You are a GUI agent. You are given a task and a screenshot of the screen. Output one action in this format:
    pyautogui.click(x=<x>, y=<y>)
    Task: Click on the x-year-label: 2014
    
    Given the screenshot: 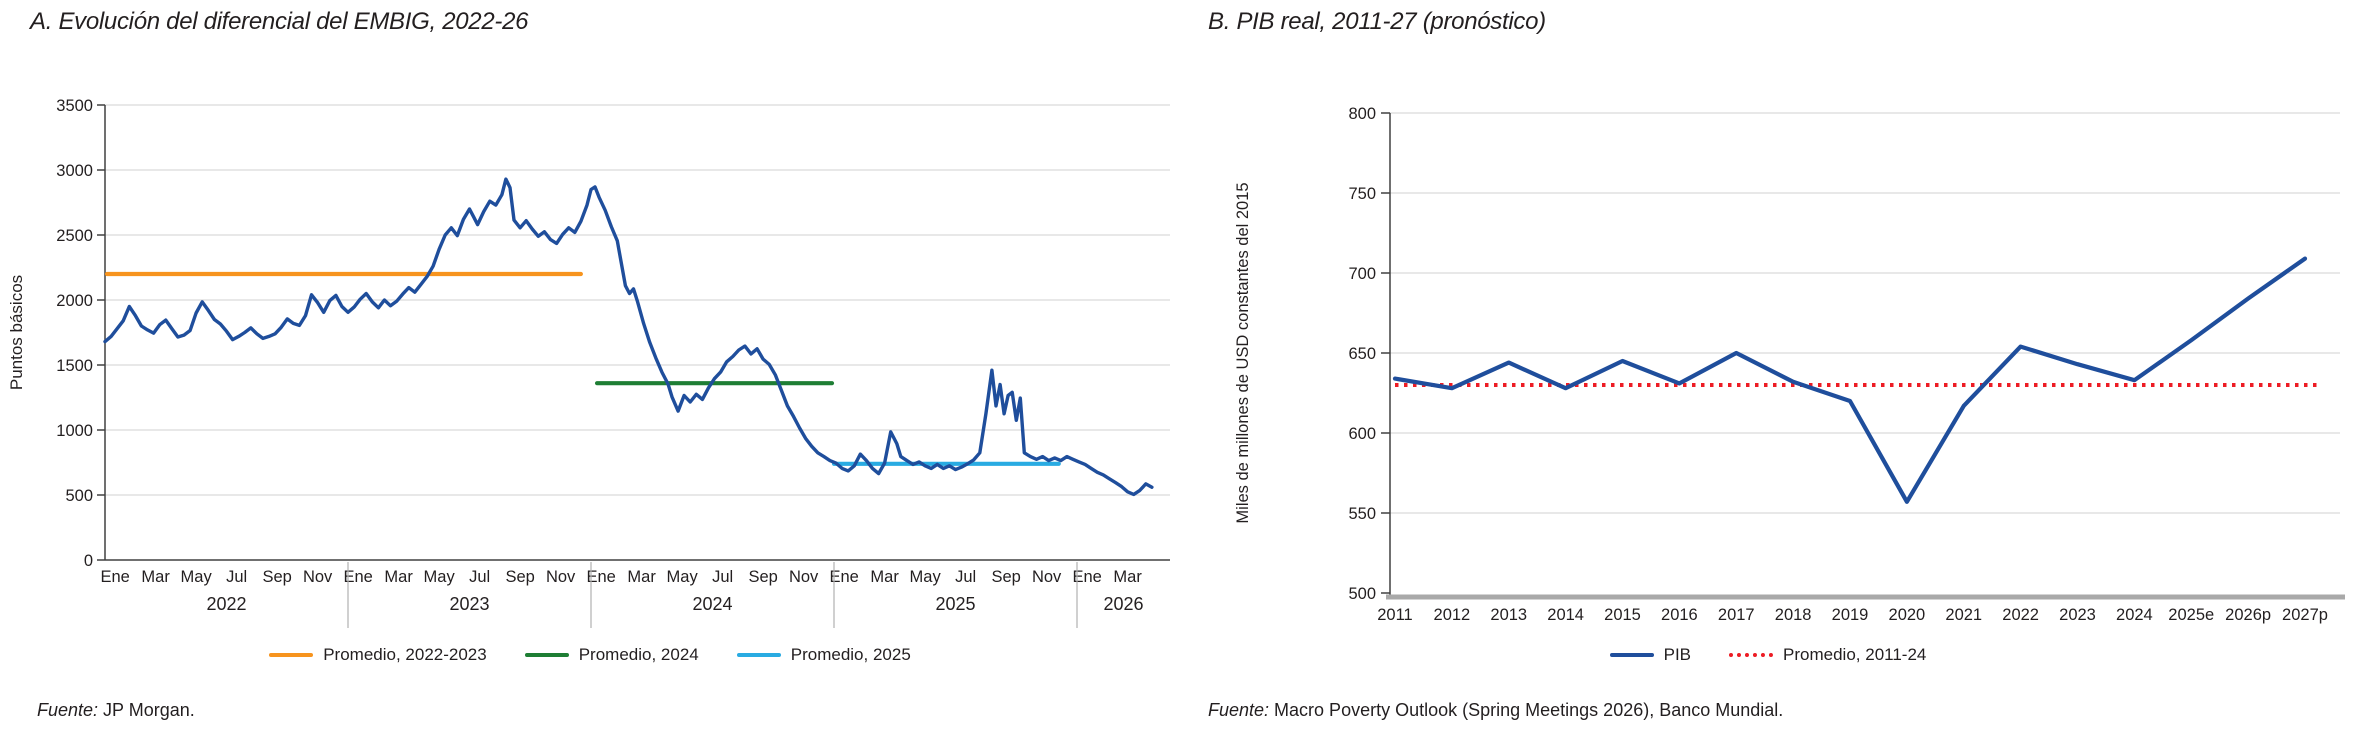 What is the action you would take?
    pyautogui.click(x=1565, y=615)
    